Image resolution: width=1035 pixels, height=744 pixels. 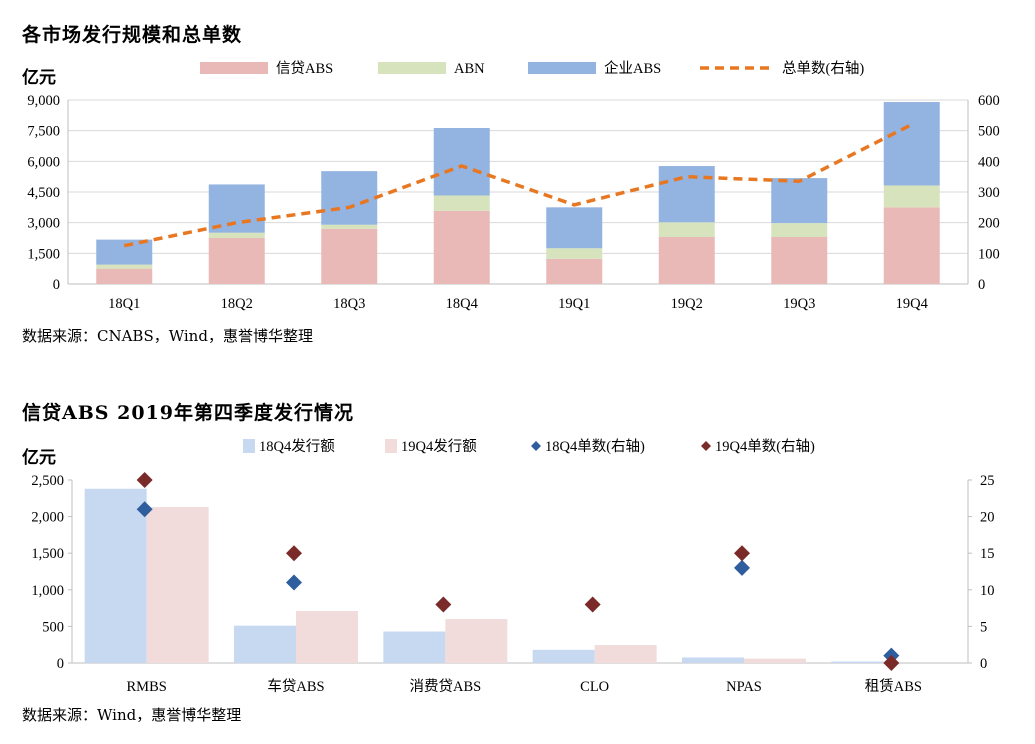 I want to click on x-tick-label: RMBS, so click(x=147, y=687).